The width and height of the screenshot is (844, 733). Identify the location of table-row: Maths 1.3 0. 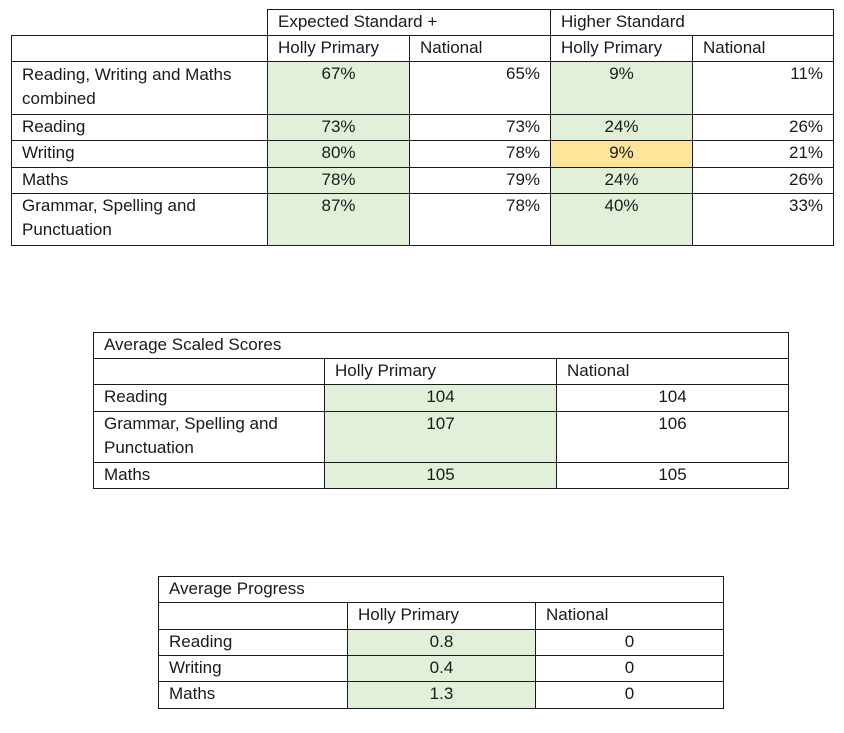
(441, 695).